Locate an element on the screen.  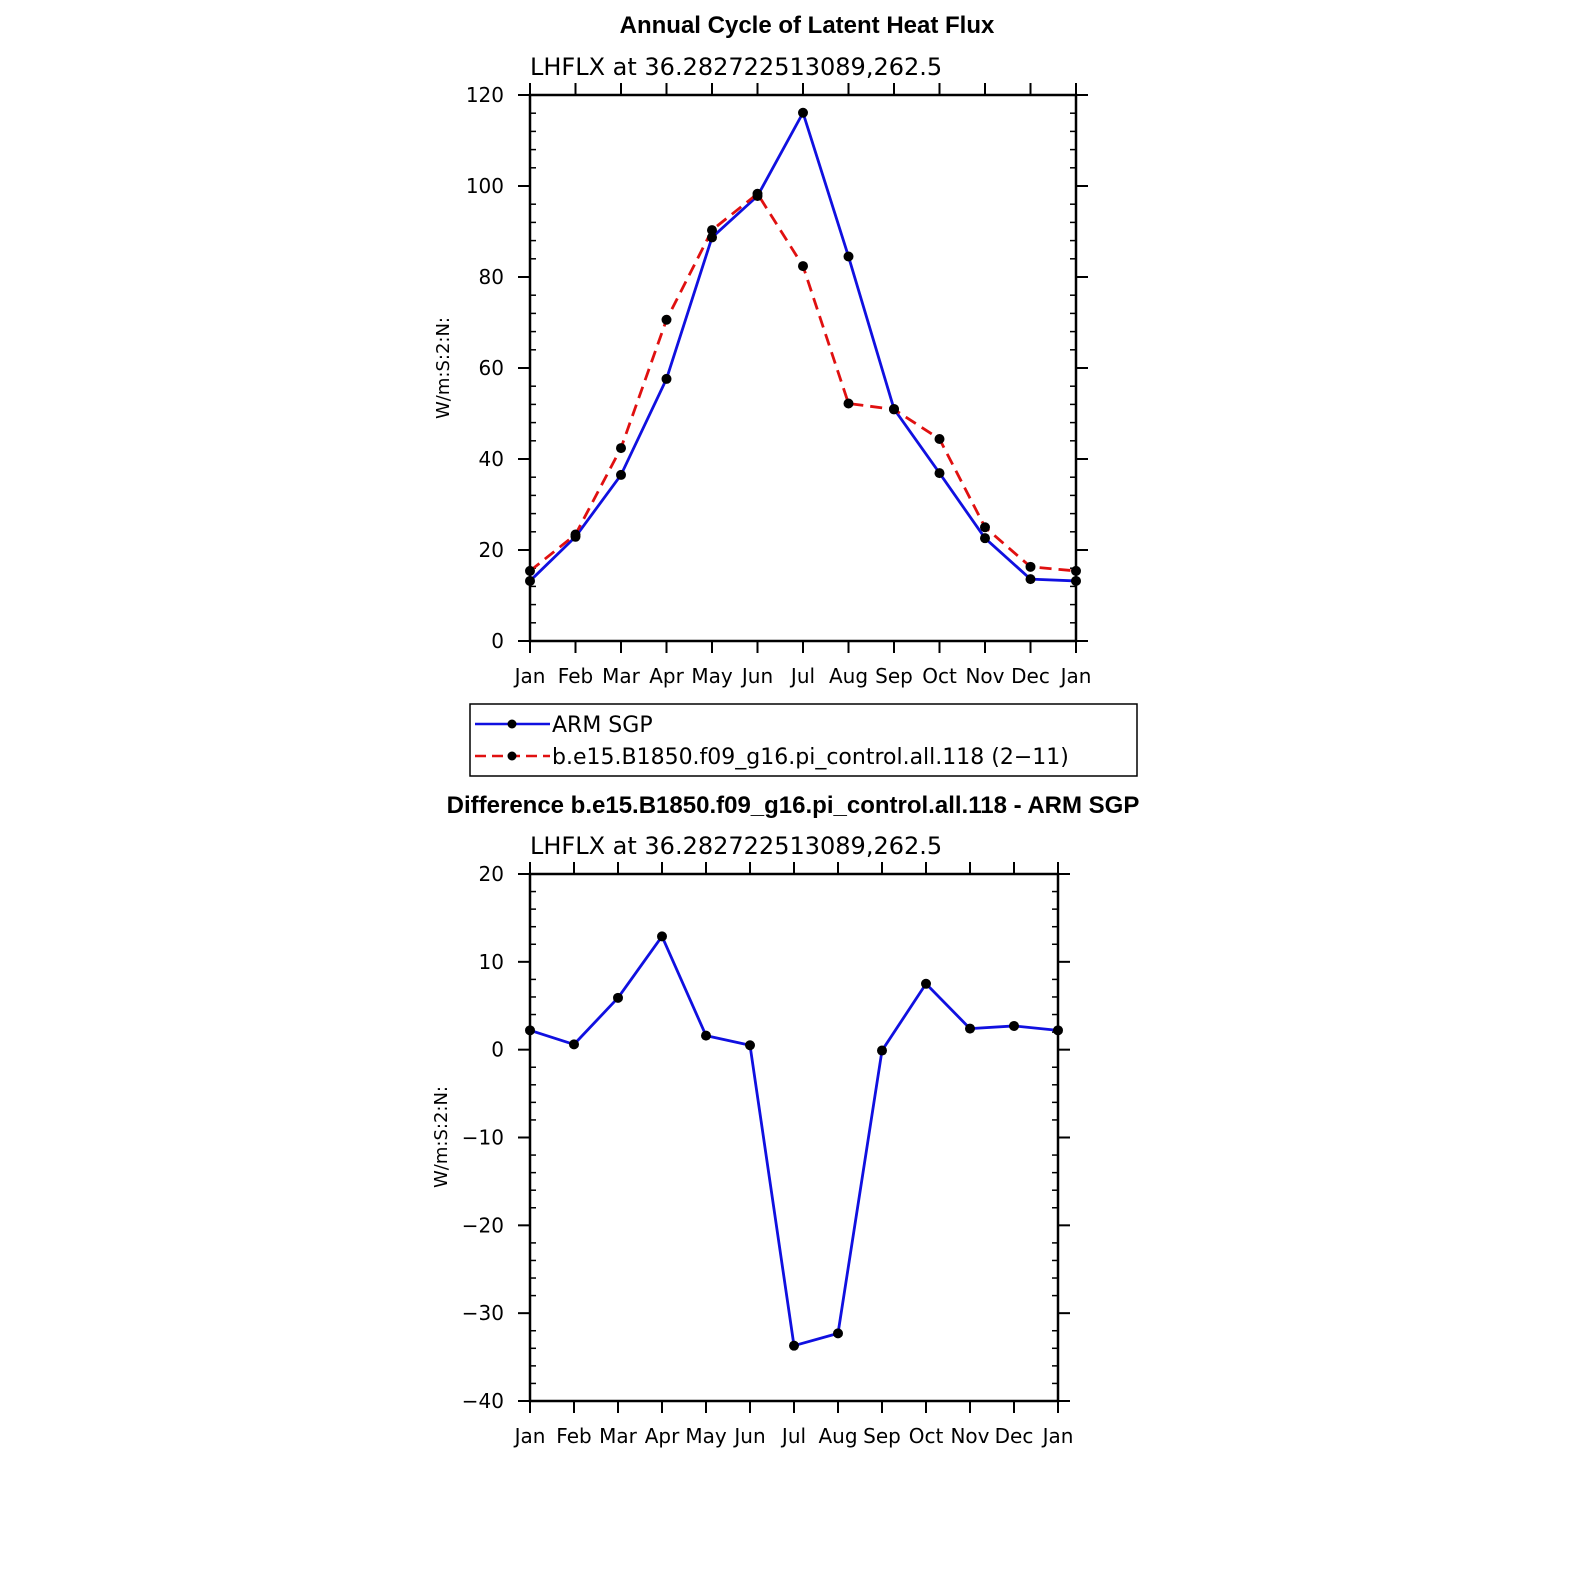
legend-marker-model is located at coordinates (512, 756).